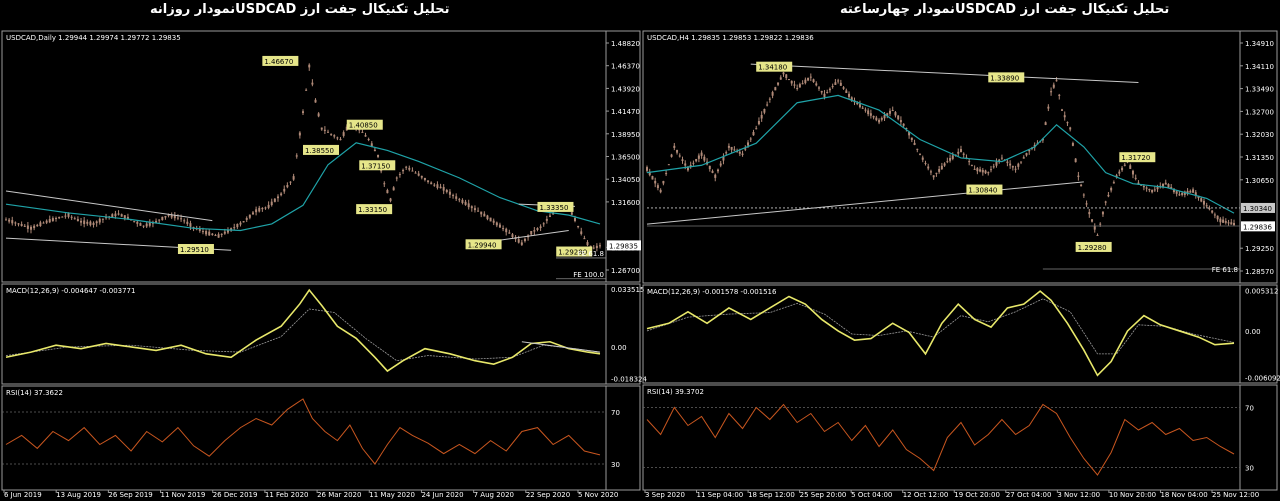 This screenshot has width=1280, height=501. I want to click on y-tick-label: 1.32700, so click(1259, 112).